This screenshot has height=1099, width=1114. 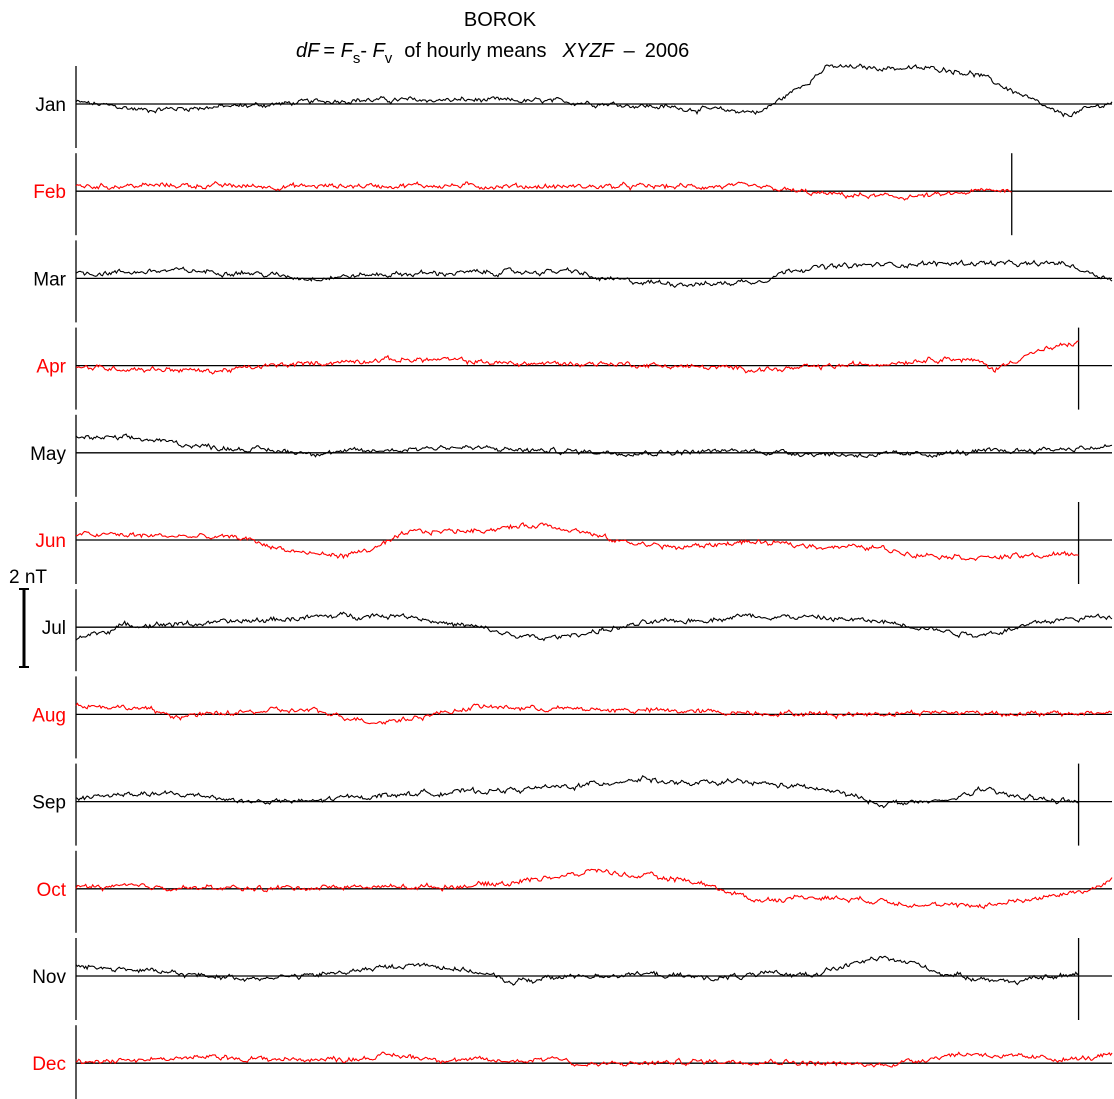 I want to click on panel-nov: Nov, so click(x=572, y=979).